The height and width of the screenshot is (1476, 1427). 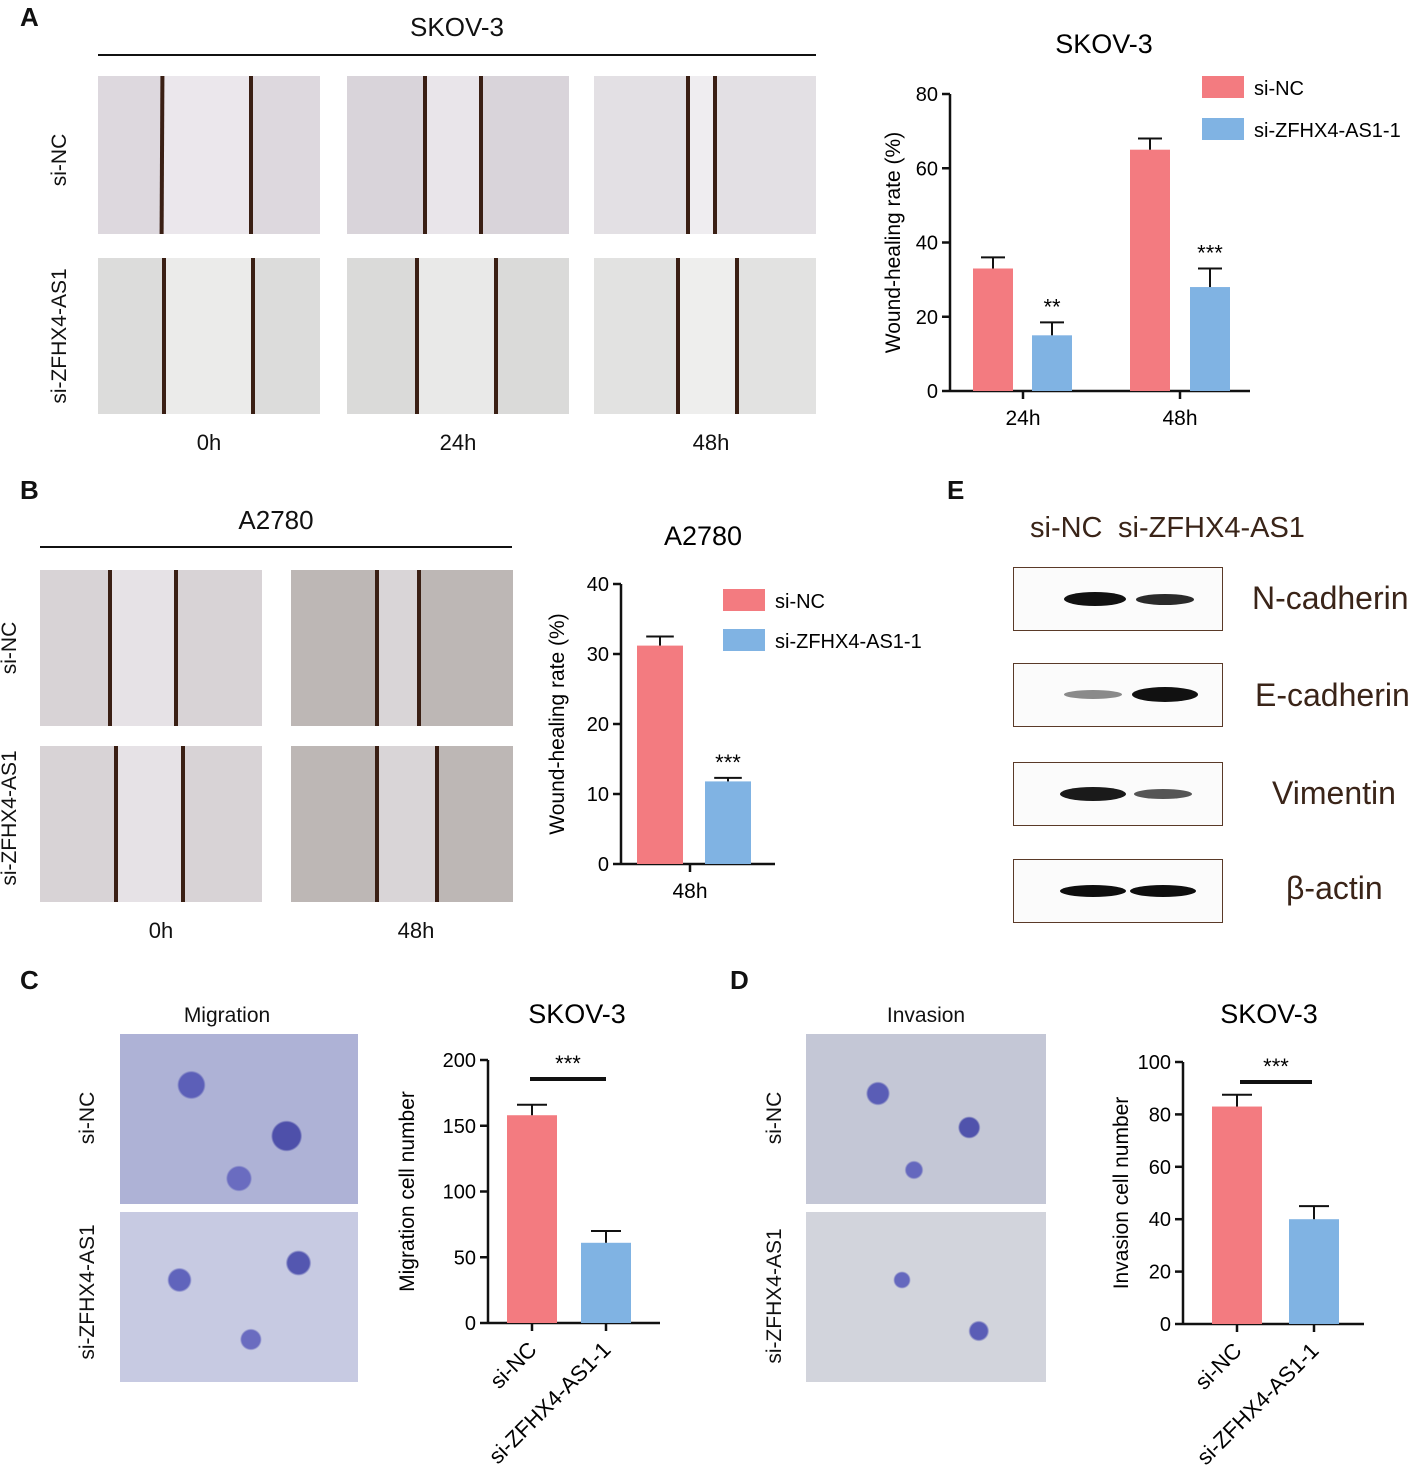 What do you see at coordinates (209, 155) in the screenshot?
I see `micrograph-a-nc-0h` at bounding box center [209, 155].